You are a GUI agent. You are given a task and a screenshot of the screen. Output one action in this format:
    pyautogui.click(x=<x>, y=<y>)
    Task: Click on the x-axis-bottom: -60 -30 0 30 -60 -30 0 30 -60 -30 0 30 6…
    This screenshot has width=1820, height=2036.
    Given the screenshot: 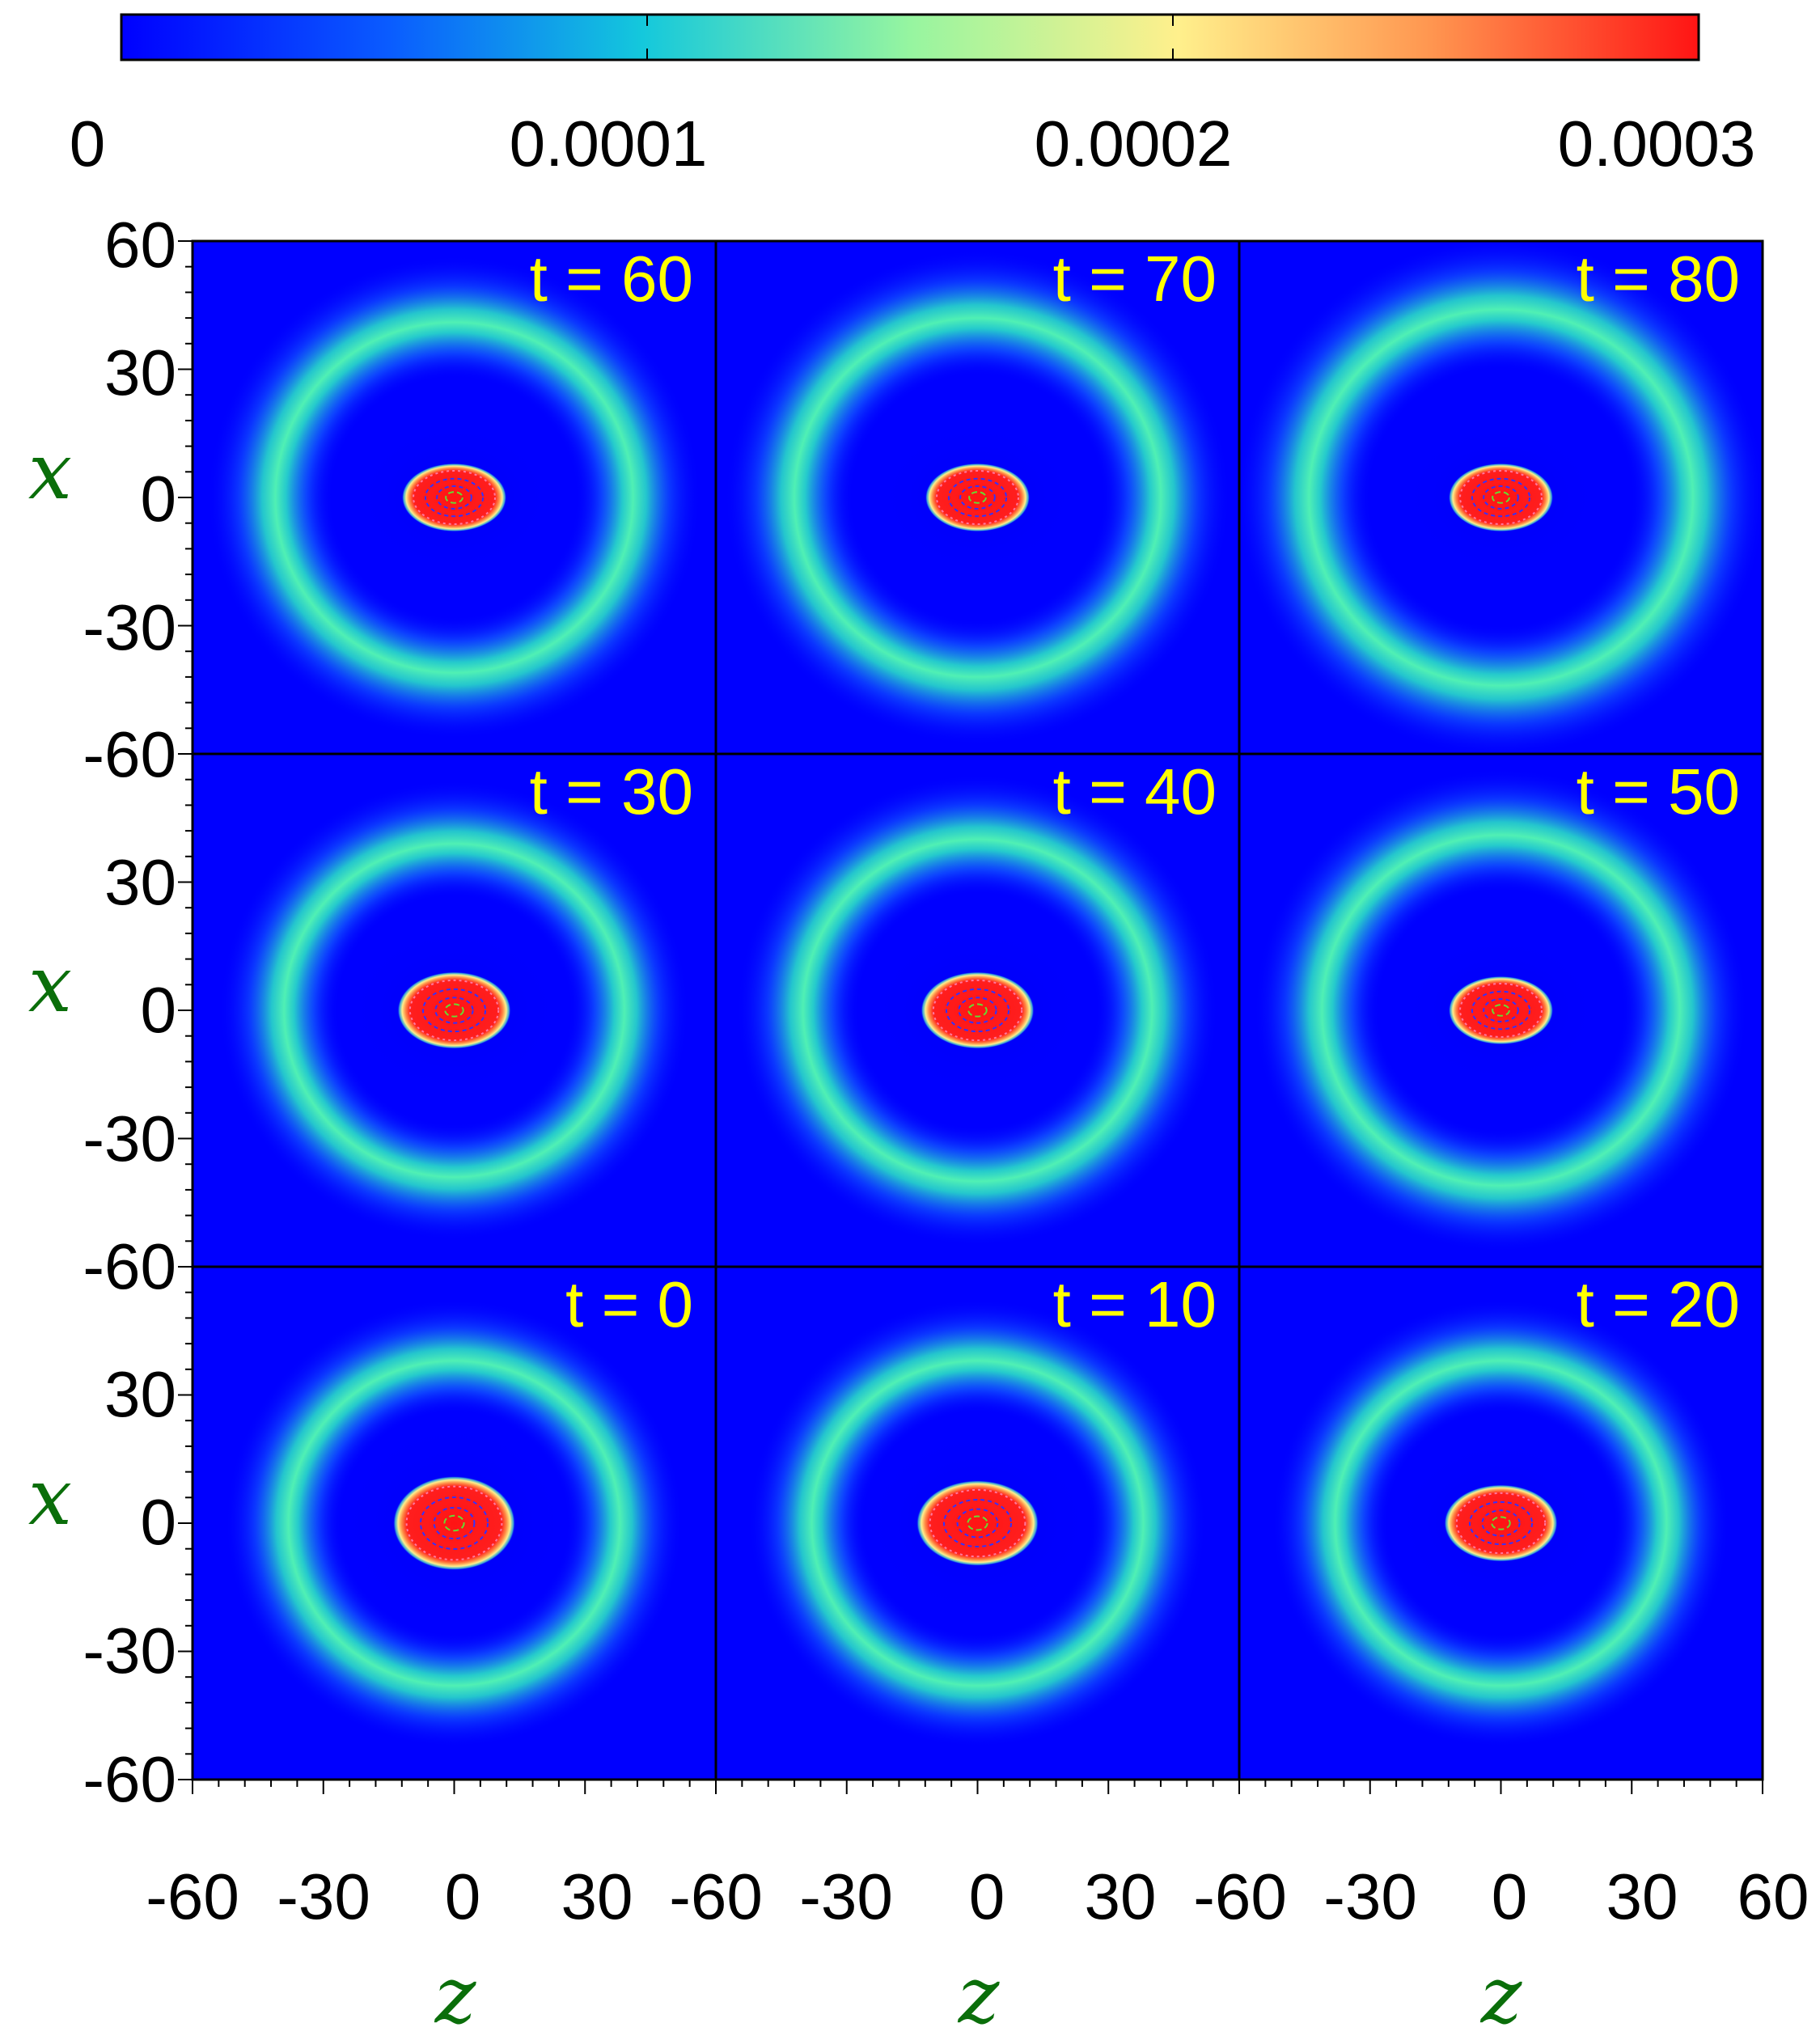 What is the action you would take?
    pyautogui.click(x=977, y=1948)
    